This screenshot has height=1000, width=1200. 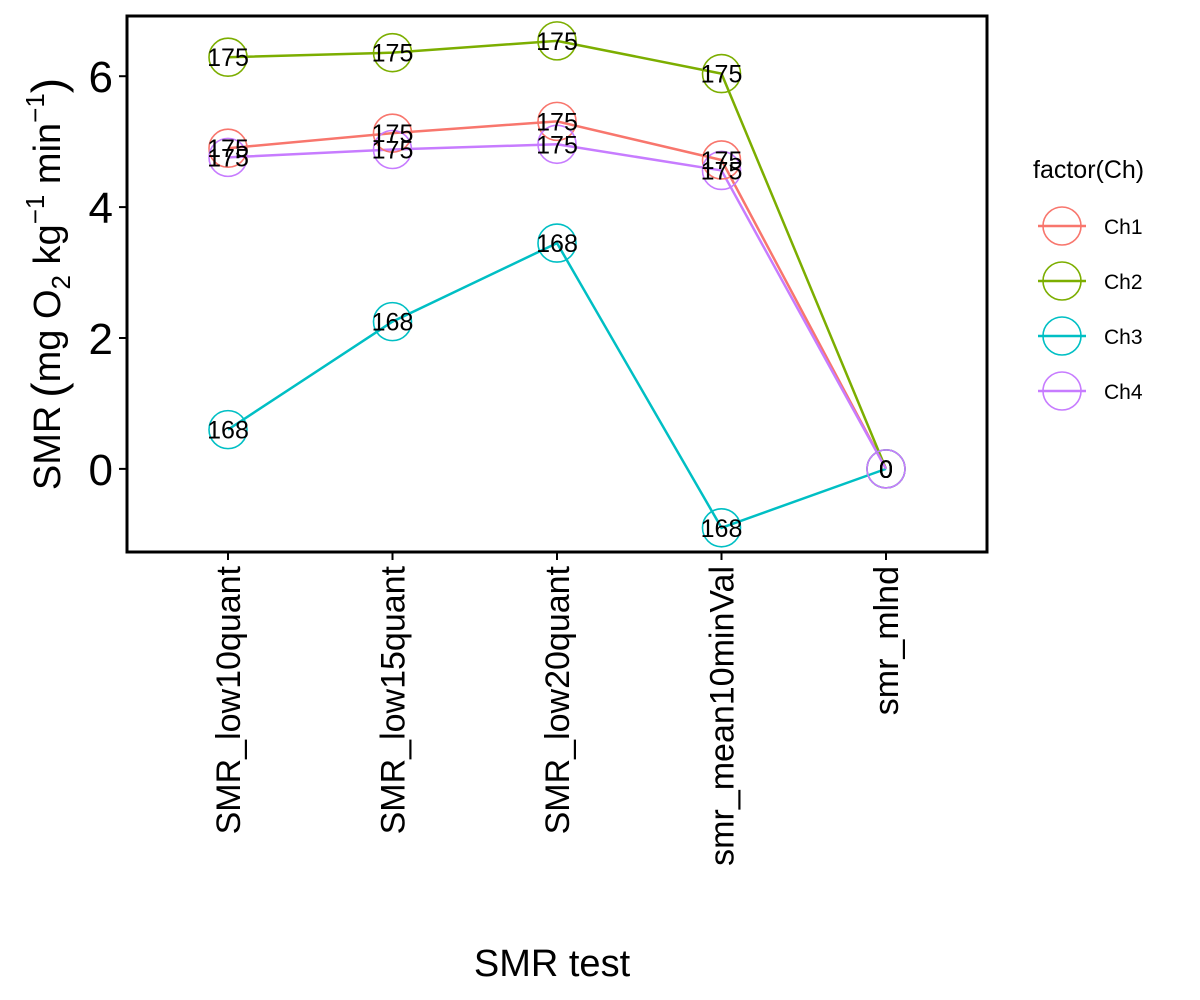 What do you see at coordinates (101, 339) in the screenshot?
I see `y-tick-label: 2` at bounding box center [101, 339].